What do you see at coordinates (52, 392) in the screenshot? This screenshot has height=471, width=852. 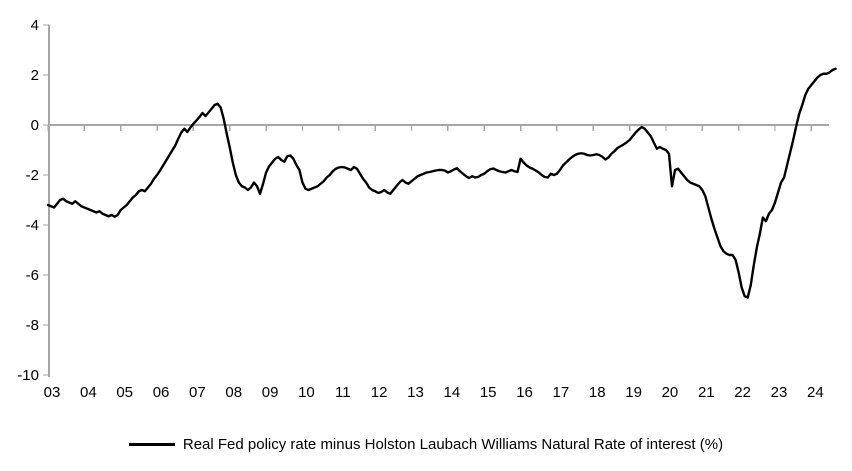 I see `x-axis-tick-label: 03` at bounding box center [52, 392].